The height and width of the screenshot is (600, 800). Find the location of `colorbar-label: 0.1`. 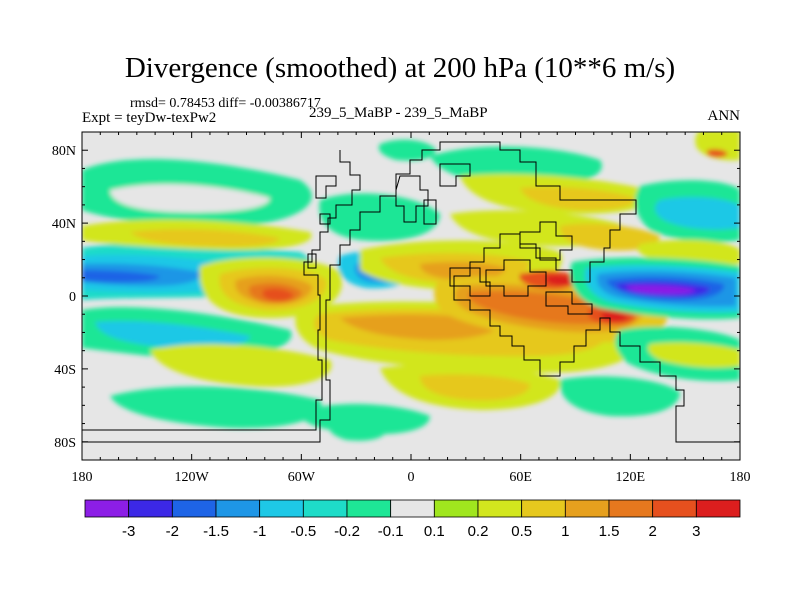

colorbar-label: 0.1 is located at coordinates (434, 531).